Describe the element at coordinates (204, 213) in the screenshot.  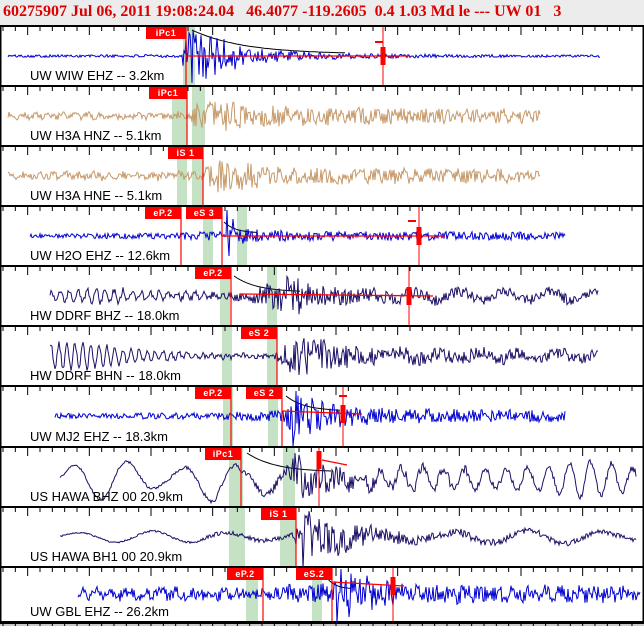
I see `pick-flag: eS 3` at that location.